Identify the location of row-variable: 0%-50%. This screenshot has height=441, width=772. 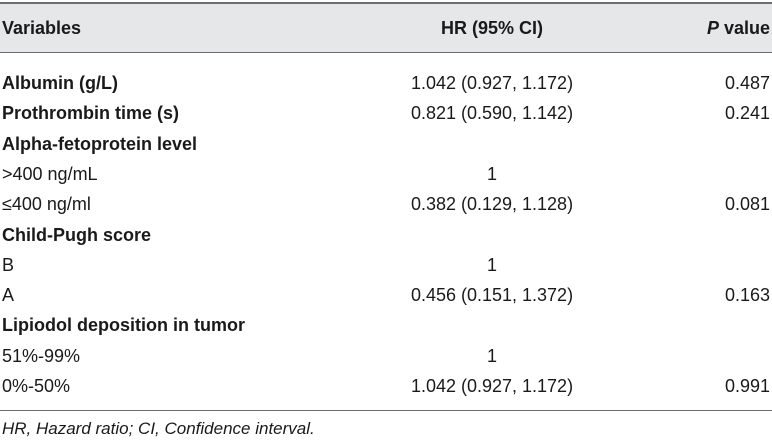
(36, 386).